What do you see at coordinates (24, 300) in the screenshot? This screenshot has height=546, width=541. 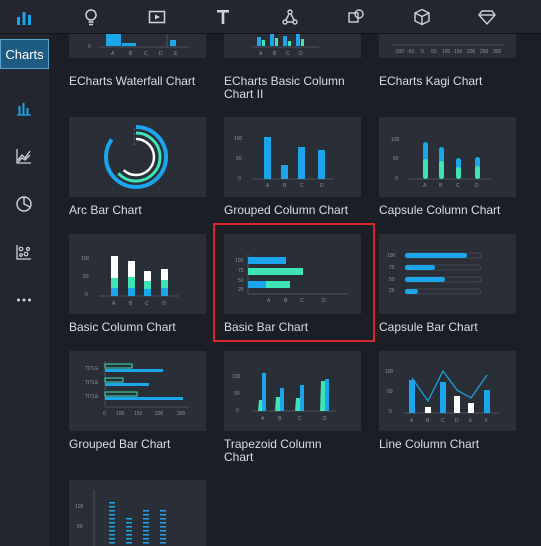 I see `more-icon` at bounding box center [24, 300].